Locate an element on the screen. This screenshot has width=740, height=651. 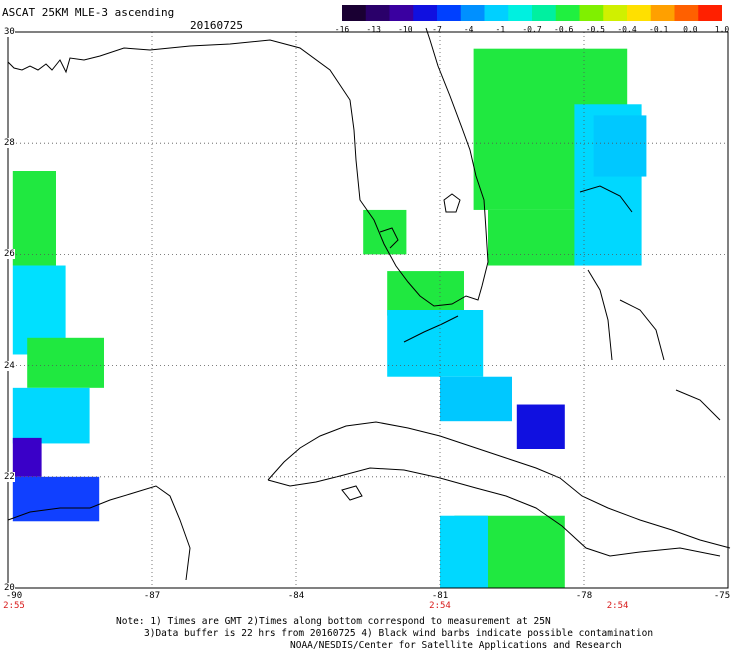
longitude-label: -84 is located at coordinates (296, 596).